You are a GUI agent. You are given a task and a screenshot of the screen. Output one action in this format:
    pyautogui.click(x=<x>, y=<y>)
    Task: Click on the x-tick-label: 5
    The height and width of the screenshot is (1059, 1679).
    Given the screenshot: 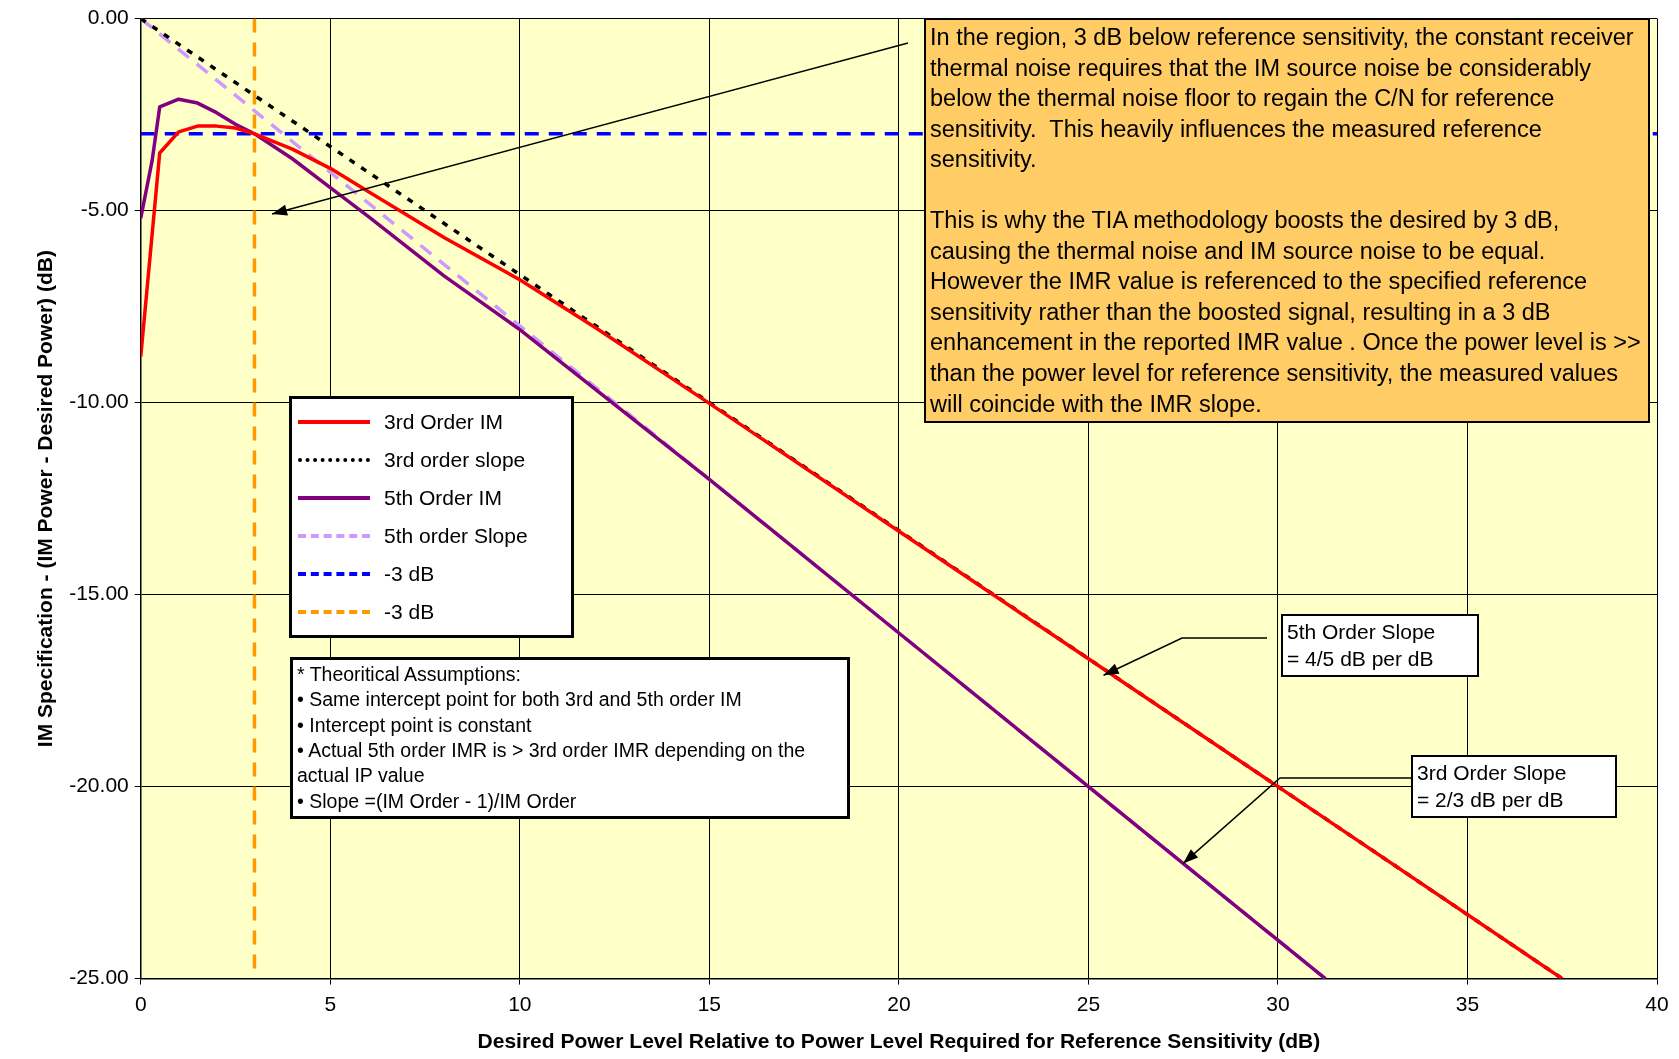 What is the action you would take?
    pyautogui.click(x=330, y=1003)
    